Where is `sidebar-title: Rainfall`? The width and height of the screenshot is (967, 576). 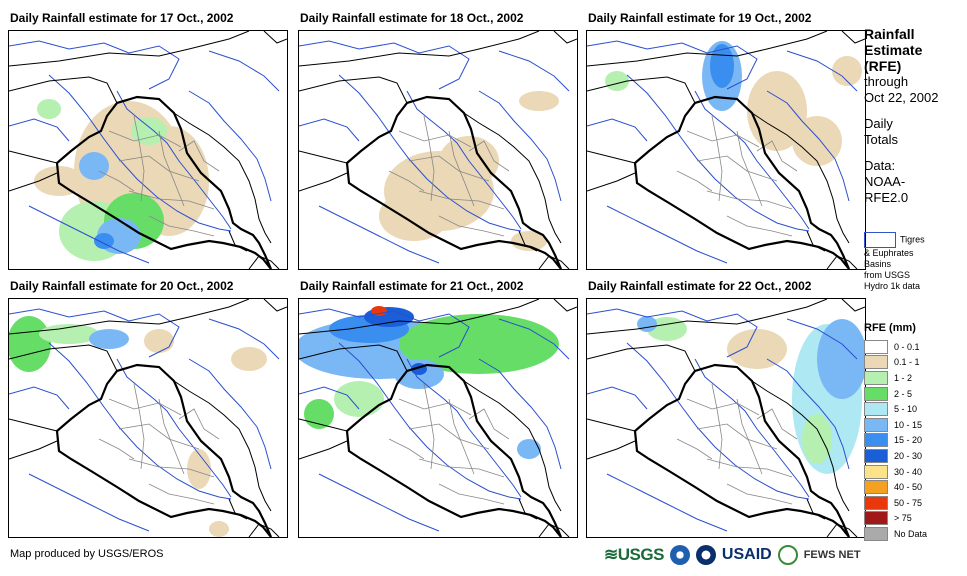
sidebar-title: Rainfall is located at coordinates (889, 34).